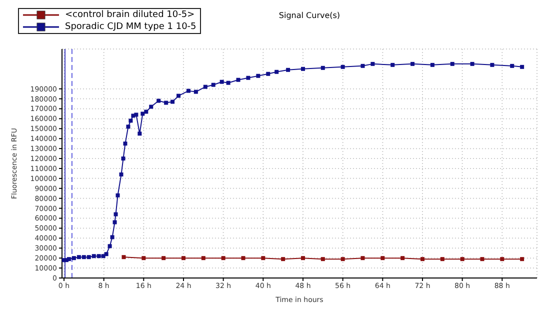 Image resolution: width=559 pixels, height=316 pixels. I want to click on legend-label: Sporadic CJD MM type 1 10-5, so click(130, 27).